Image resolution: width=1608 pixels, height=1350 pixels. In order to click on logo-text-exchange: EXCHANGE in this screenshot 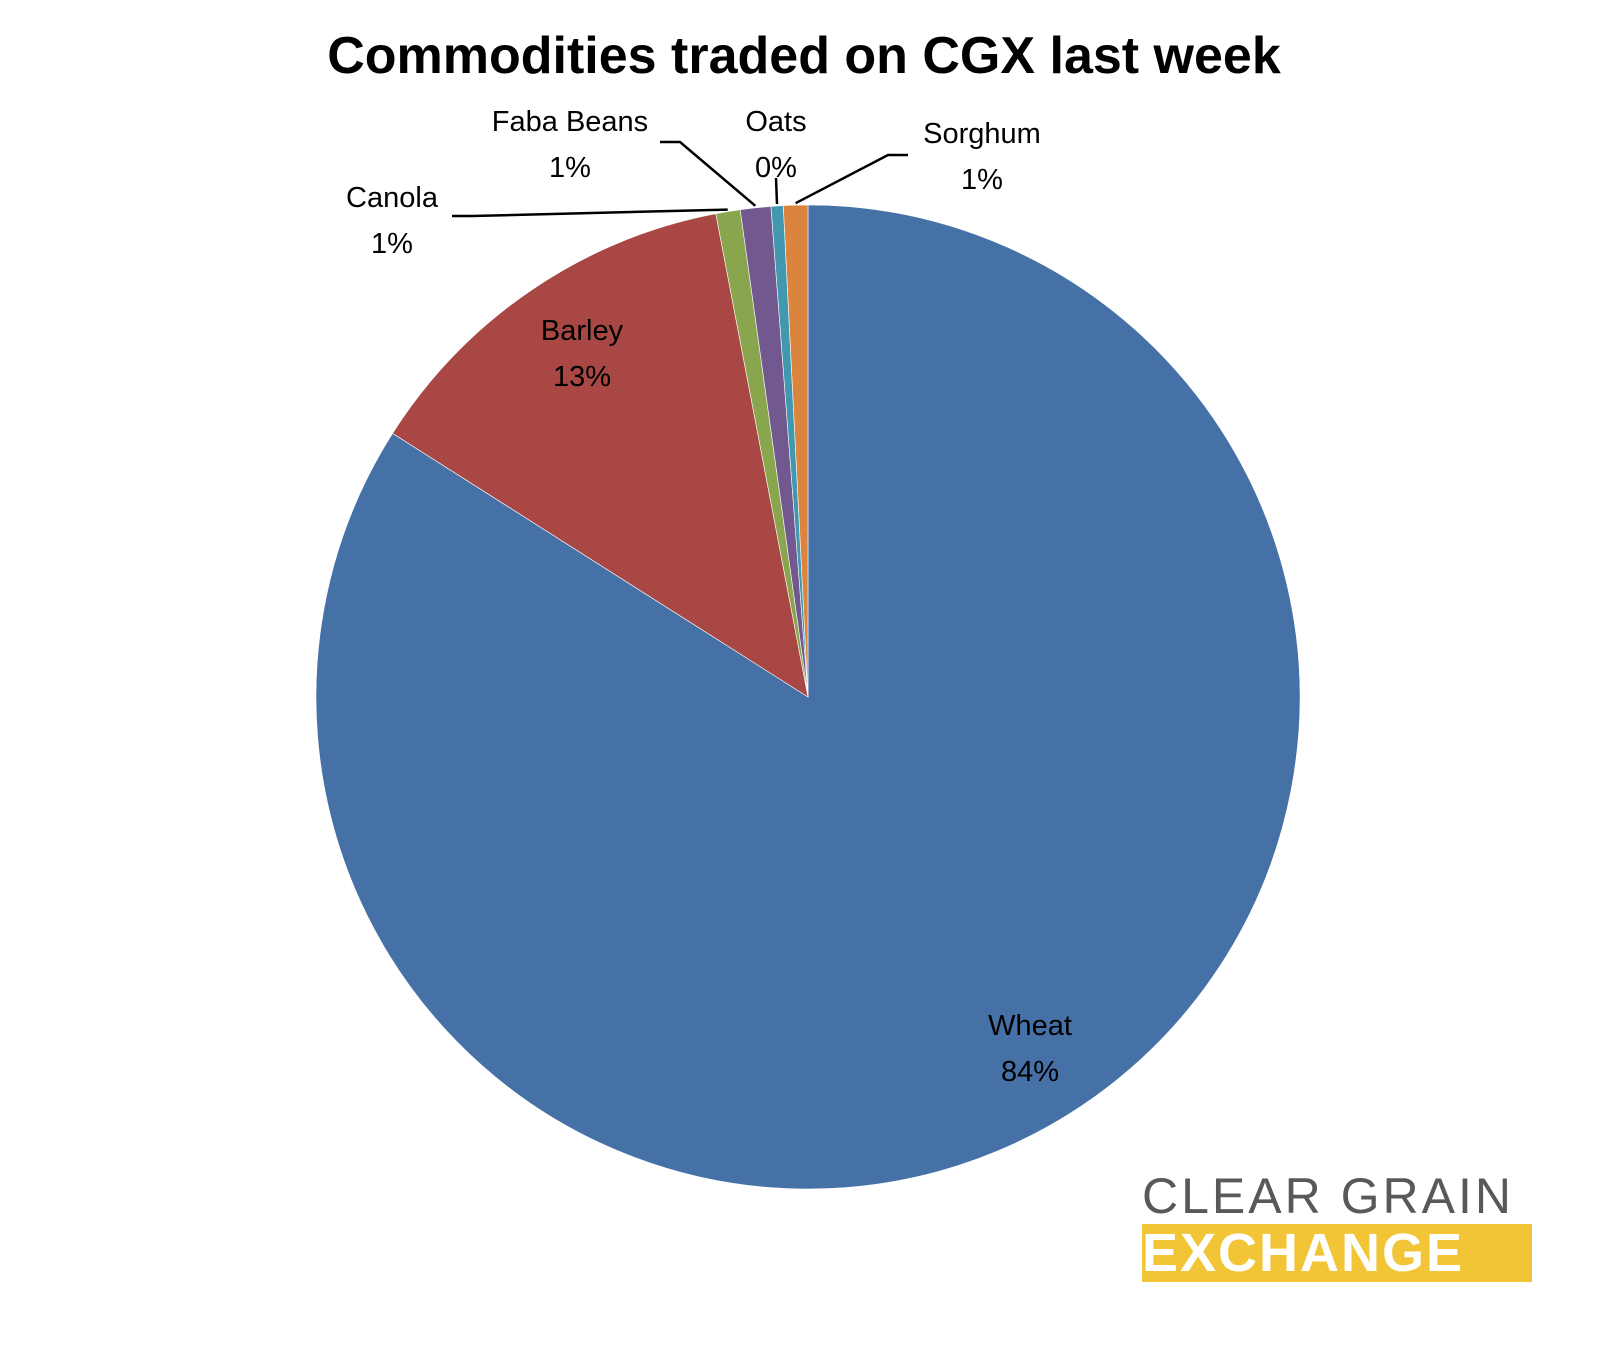, I will do `click(1303, 1253)`.